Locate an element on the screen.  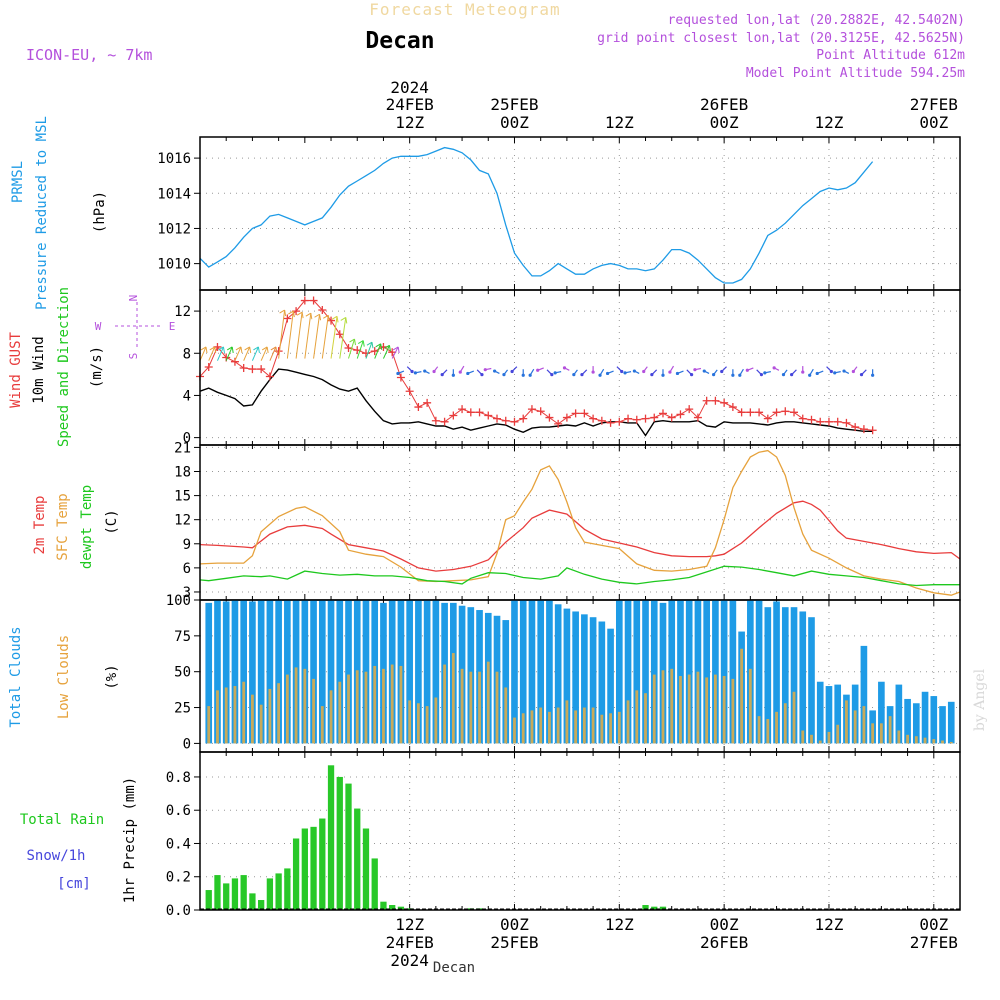
time-bottom-year: 2024 is located at coordinates (409, 960).